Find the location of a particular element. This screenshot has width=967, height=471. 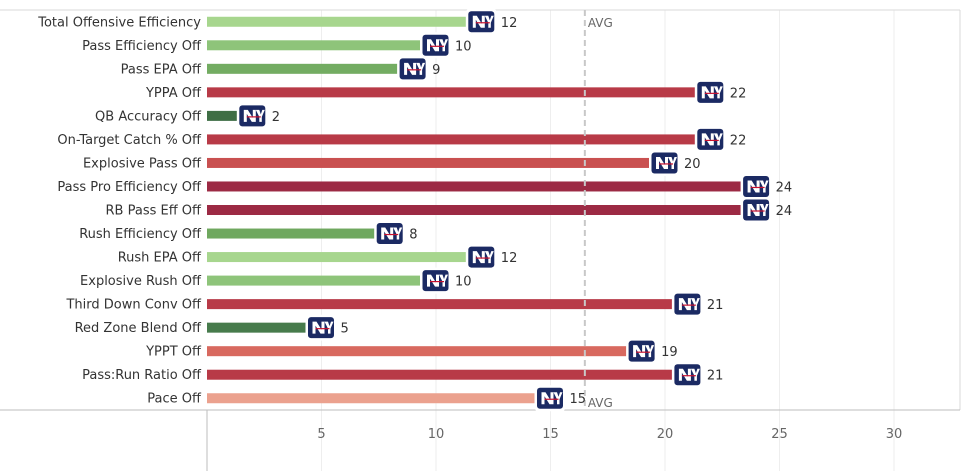

category-label: Rush EPA Off is located at coordinates (160, 258).